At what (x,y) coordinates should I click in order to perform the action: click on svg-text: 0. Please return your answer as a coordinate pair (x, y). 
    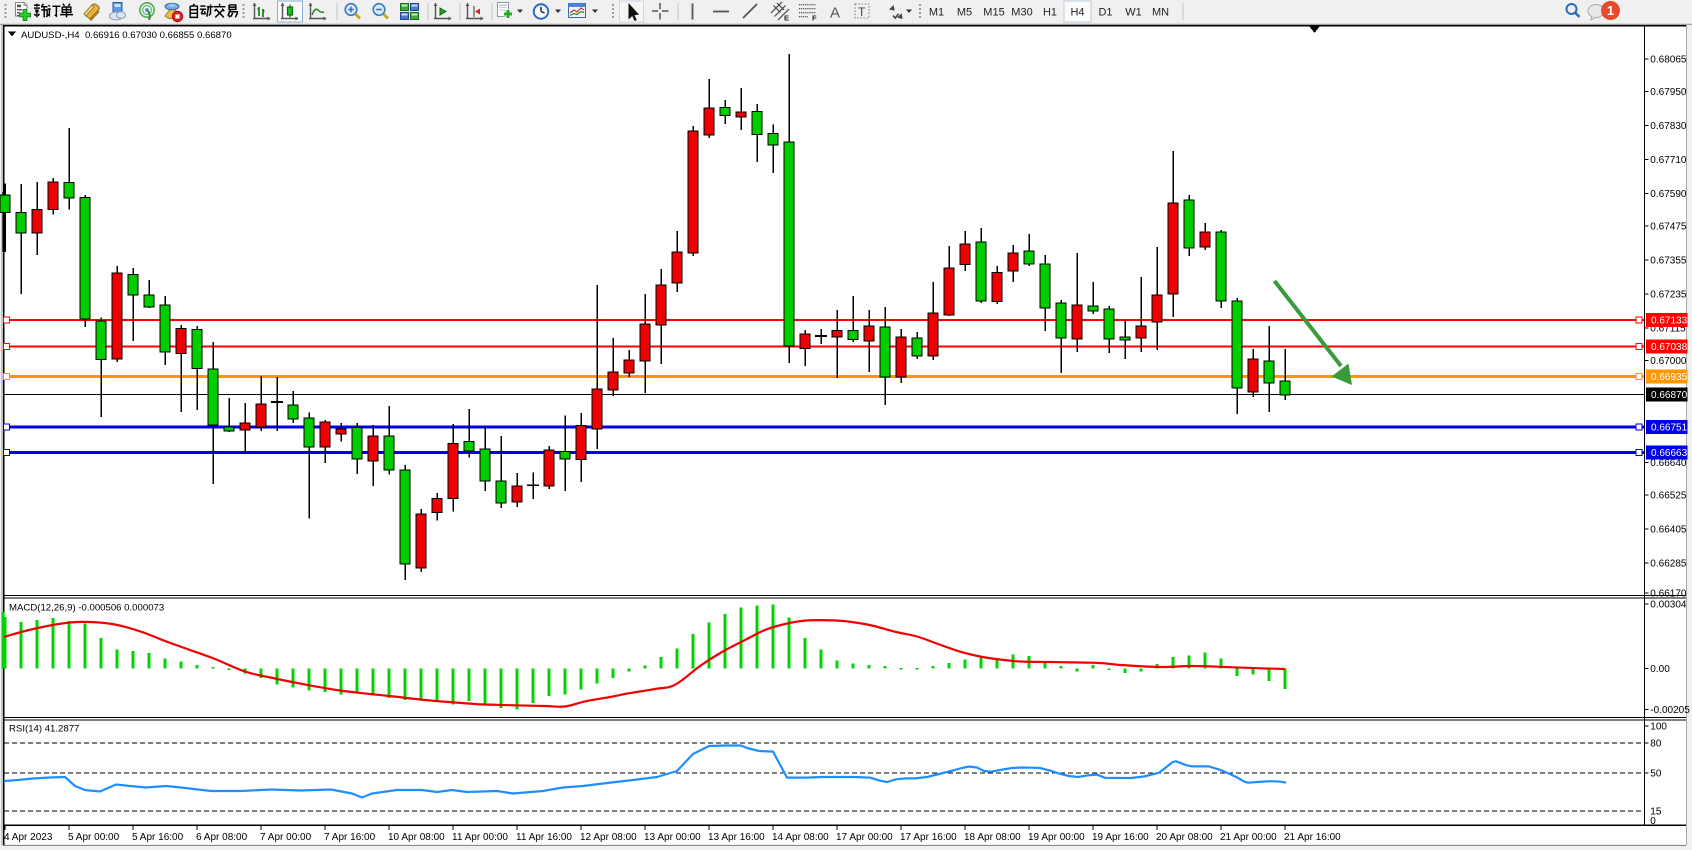
    Looking at the image, I should click on (1653, 821).